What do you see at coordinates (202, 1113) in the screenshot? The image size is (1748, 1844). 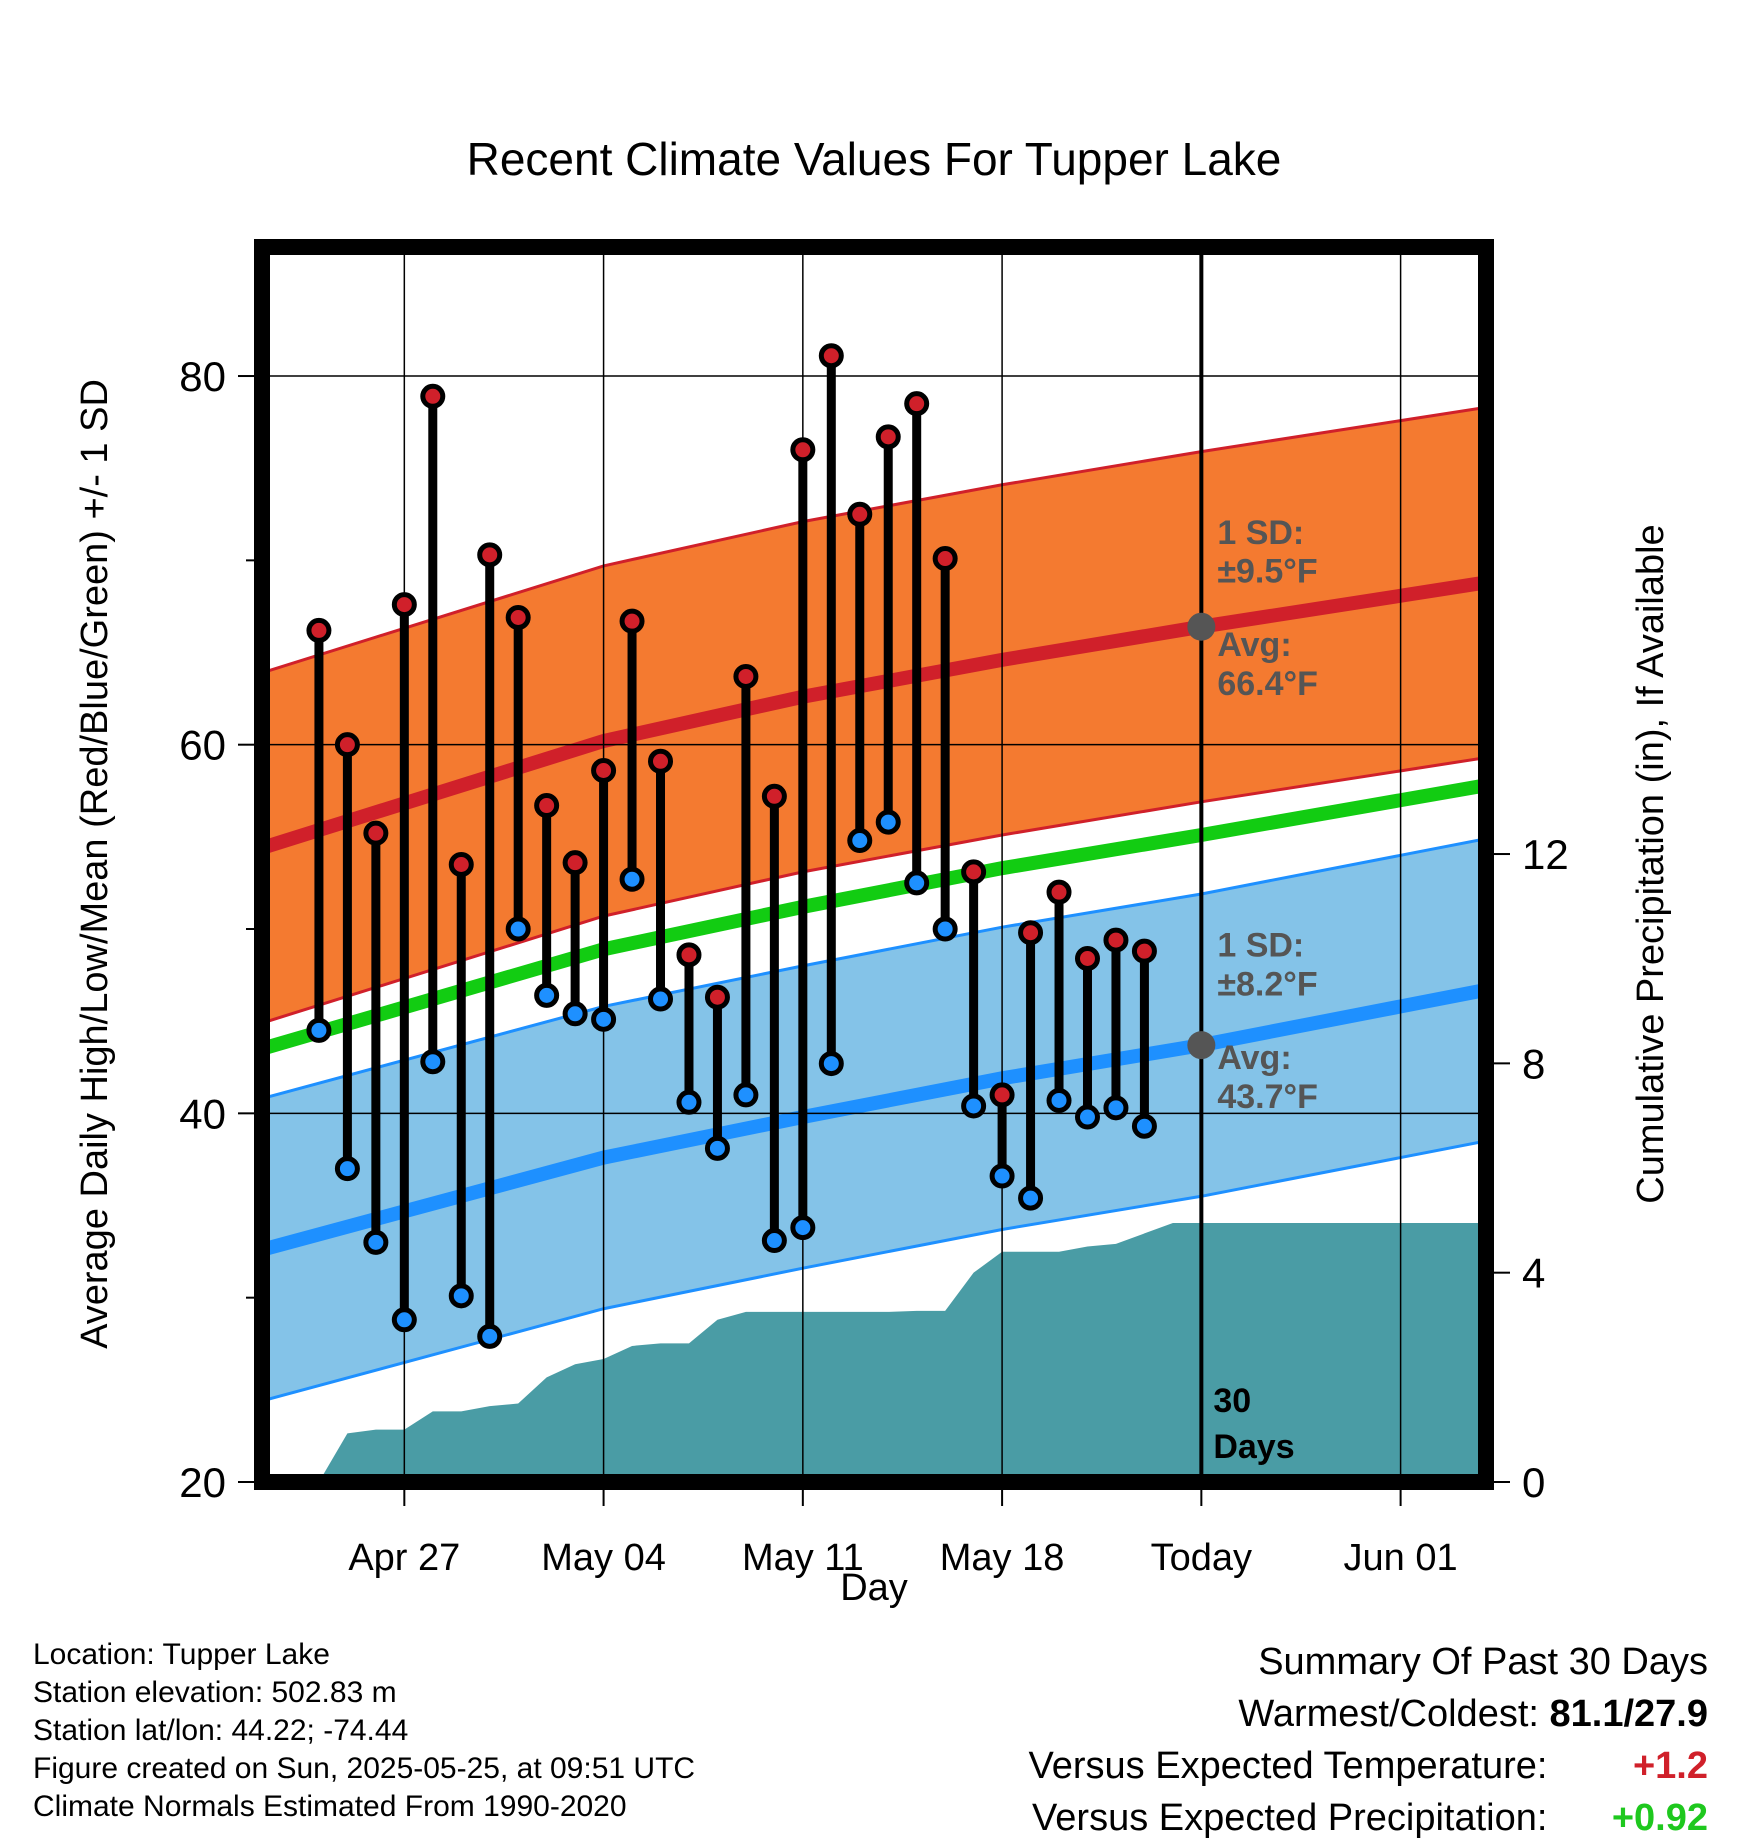 I see `y-tick-label: 40` at bounding box center [202, 1113].